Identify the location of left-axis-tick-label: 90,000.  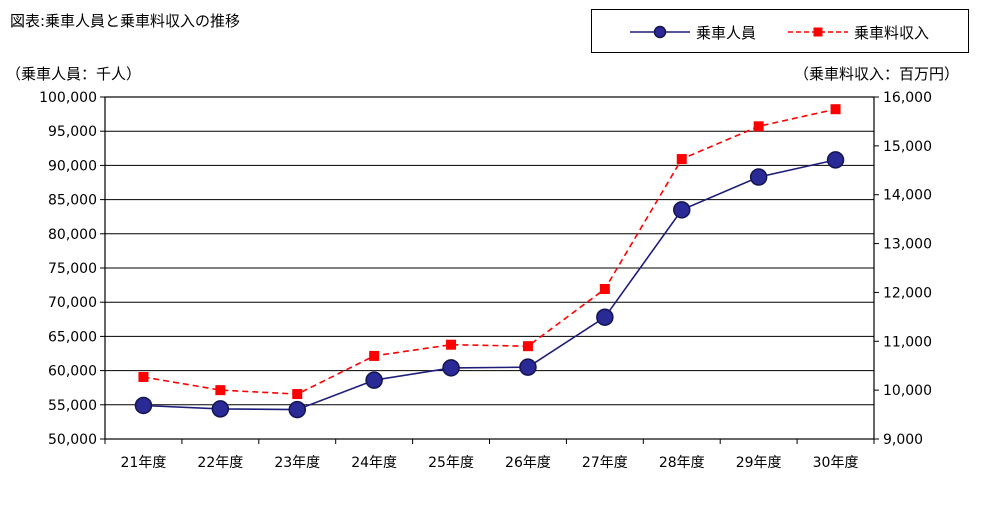
(72, 166).